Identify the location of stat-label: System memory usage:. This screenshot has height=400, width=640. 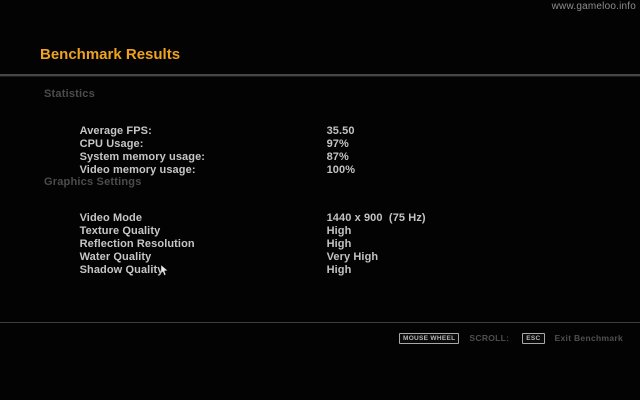
(142, 157).